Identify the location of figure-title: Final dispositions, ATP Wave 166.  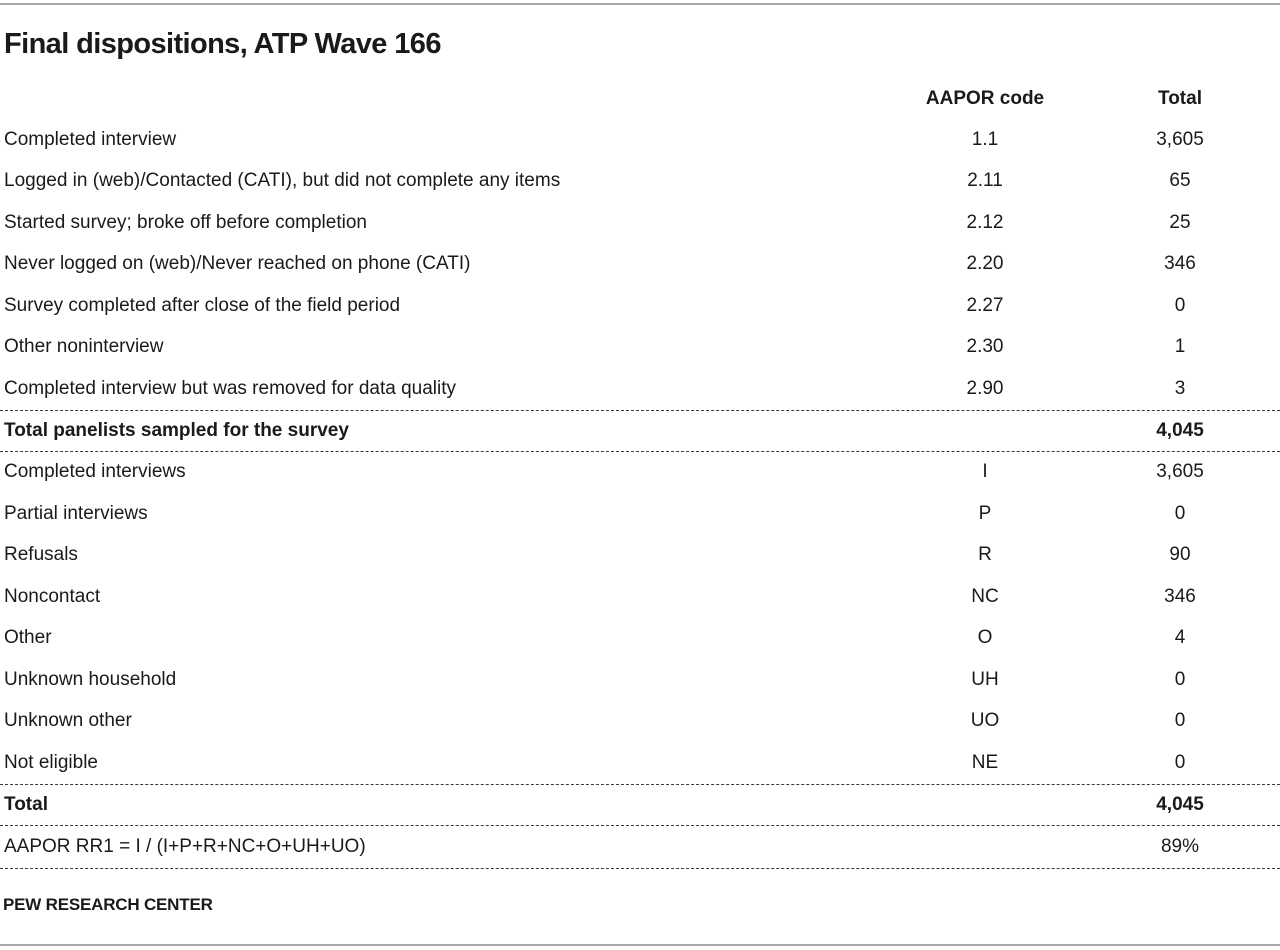
(222, 44).